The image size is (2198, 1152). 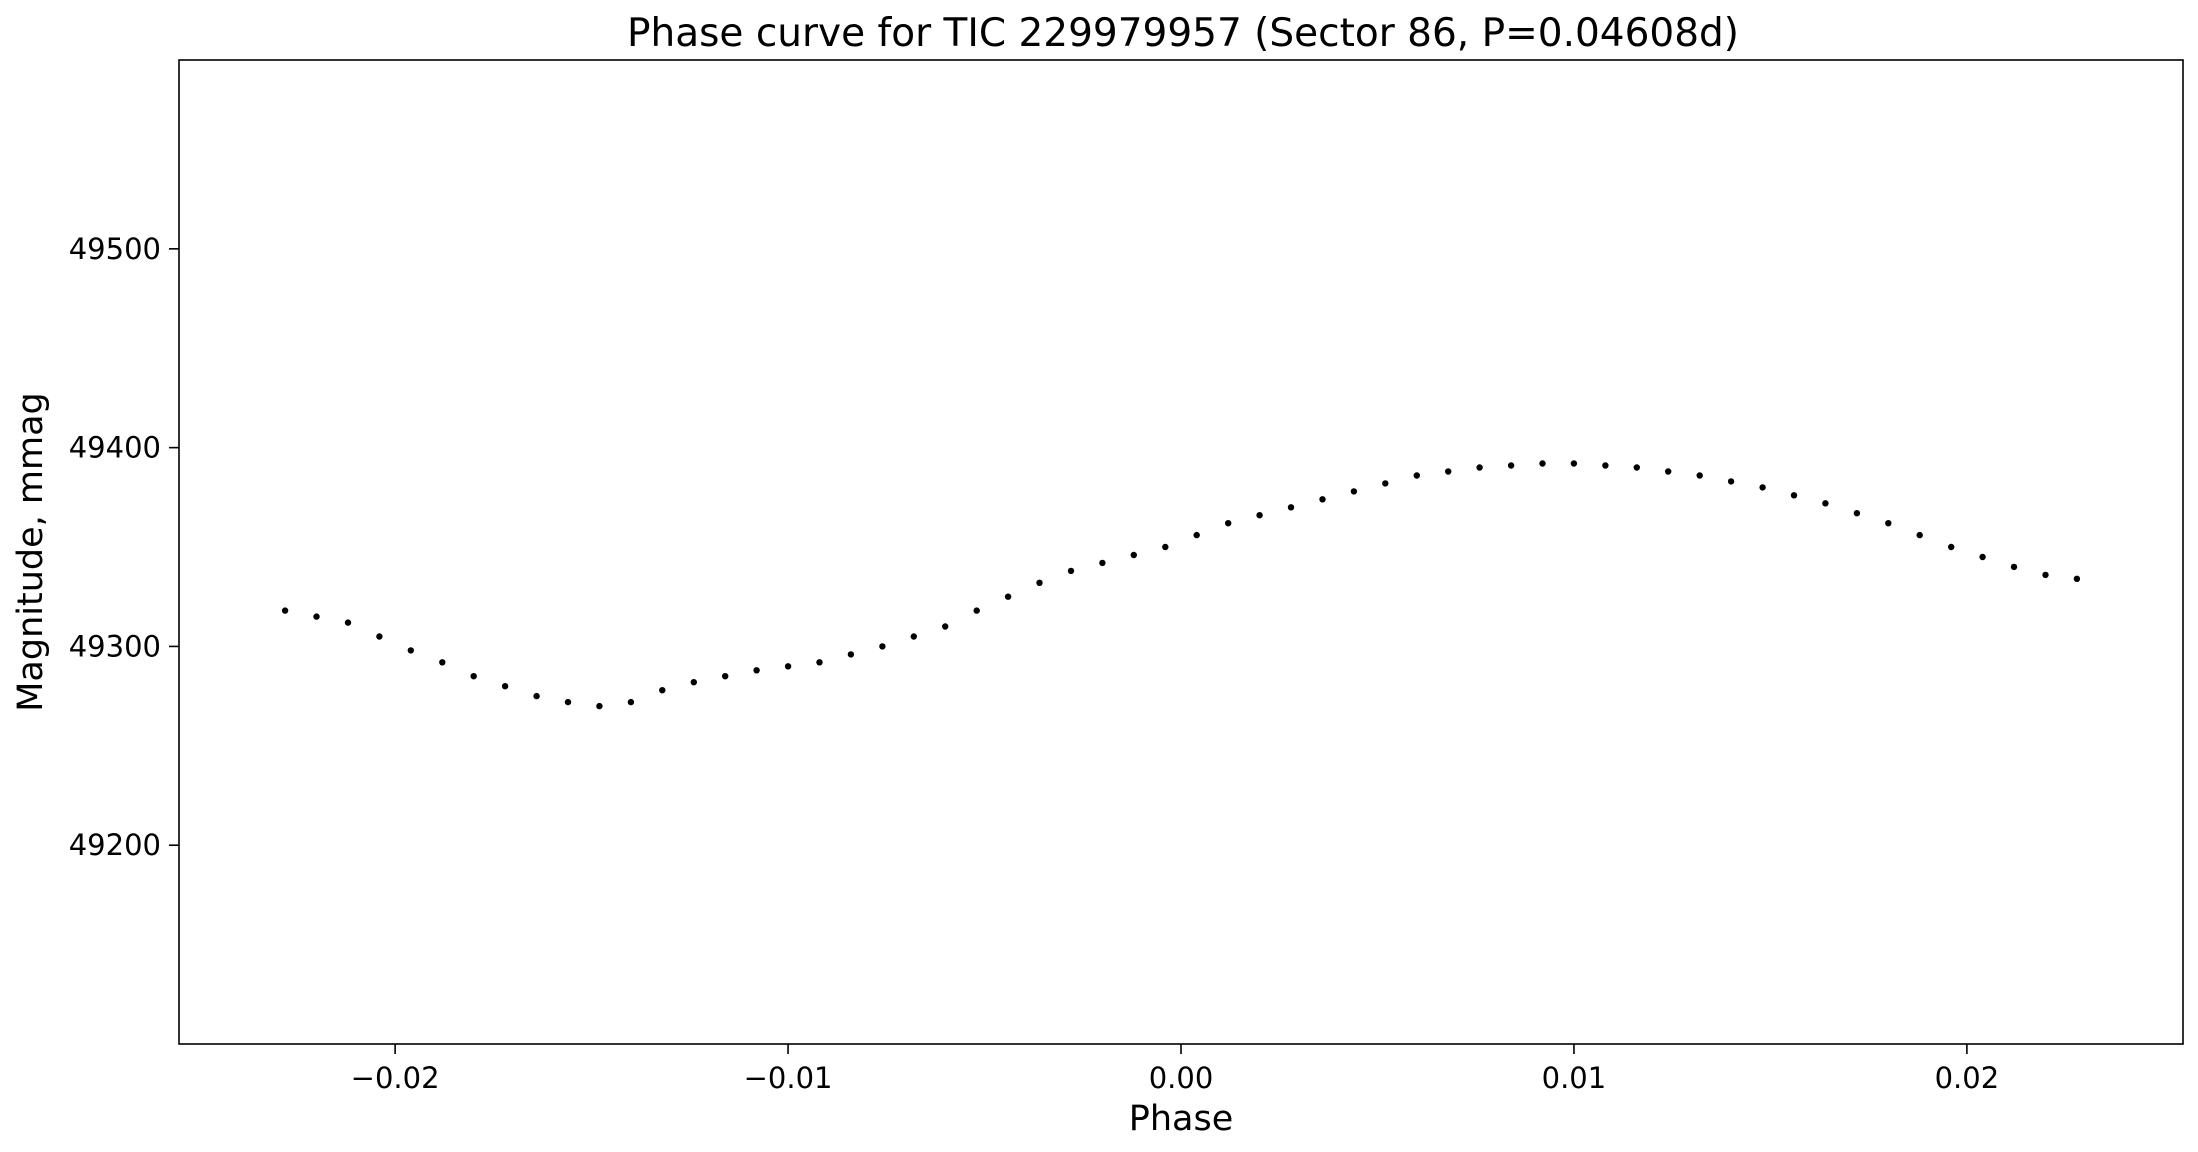 I want to click on y-tick-label: 49300, so click(x=115, y=646).